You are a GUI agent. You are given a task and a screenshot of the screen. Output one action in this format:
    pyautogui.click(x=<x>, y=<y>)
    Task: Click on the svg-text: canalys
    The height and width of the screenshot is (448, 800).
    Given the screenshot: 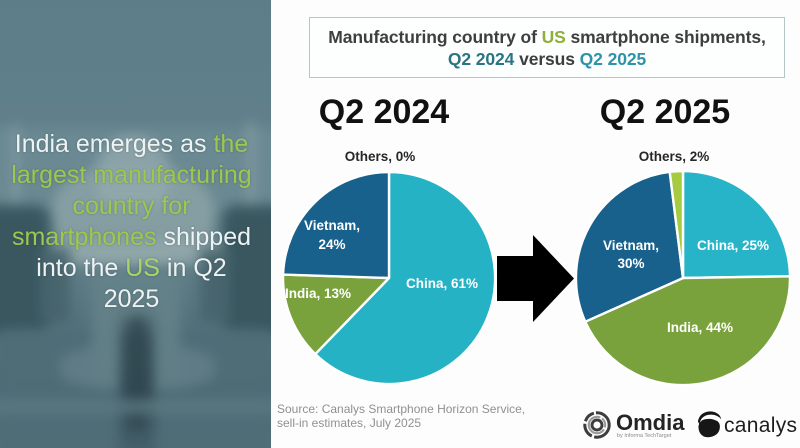 What is the action you would take?
    pyautogui.click(x=760, y=425)
    